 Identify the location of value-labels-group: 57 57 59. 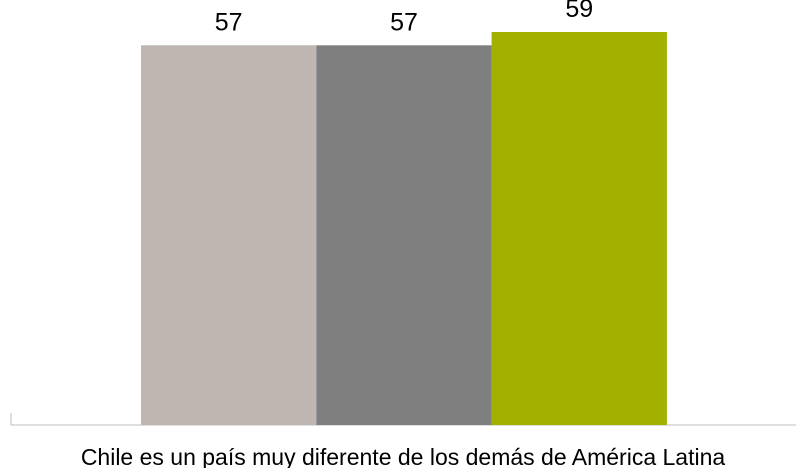
(404, 18).